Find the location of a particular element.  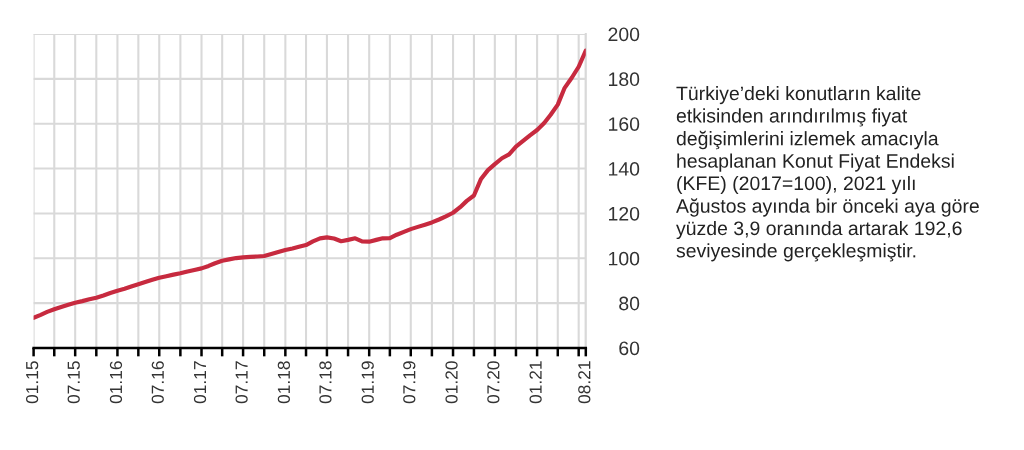

text: Türkiye’deki konutların kalite etkisinden arındırılmış fiyat değişimlerini izlemek amacıyla hesaplanan Konut Fiyat Endeksi (KFE) (2017=100), 2021 yılı Ağustos ayında bir önceki aya göre yüzde 3,9 oranında artarak 192,6 seviyesinde gerçekleşmiştir. is located at coordinates (827, 174).